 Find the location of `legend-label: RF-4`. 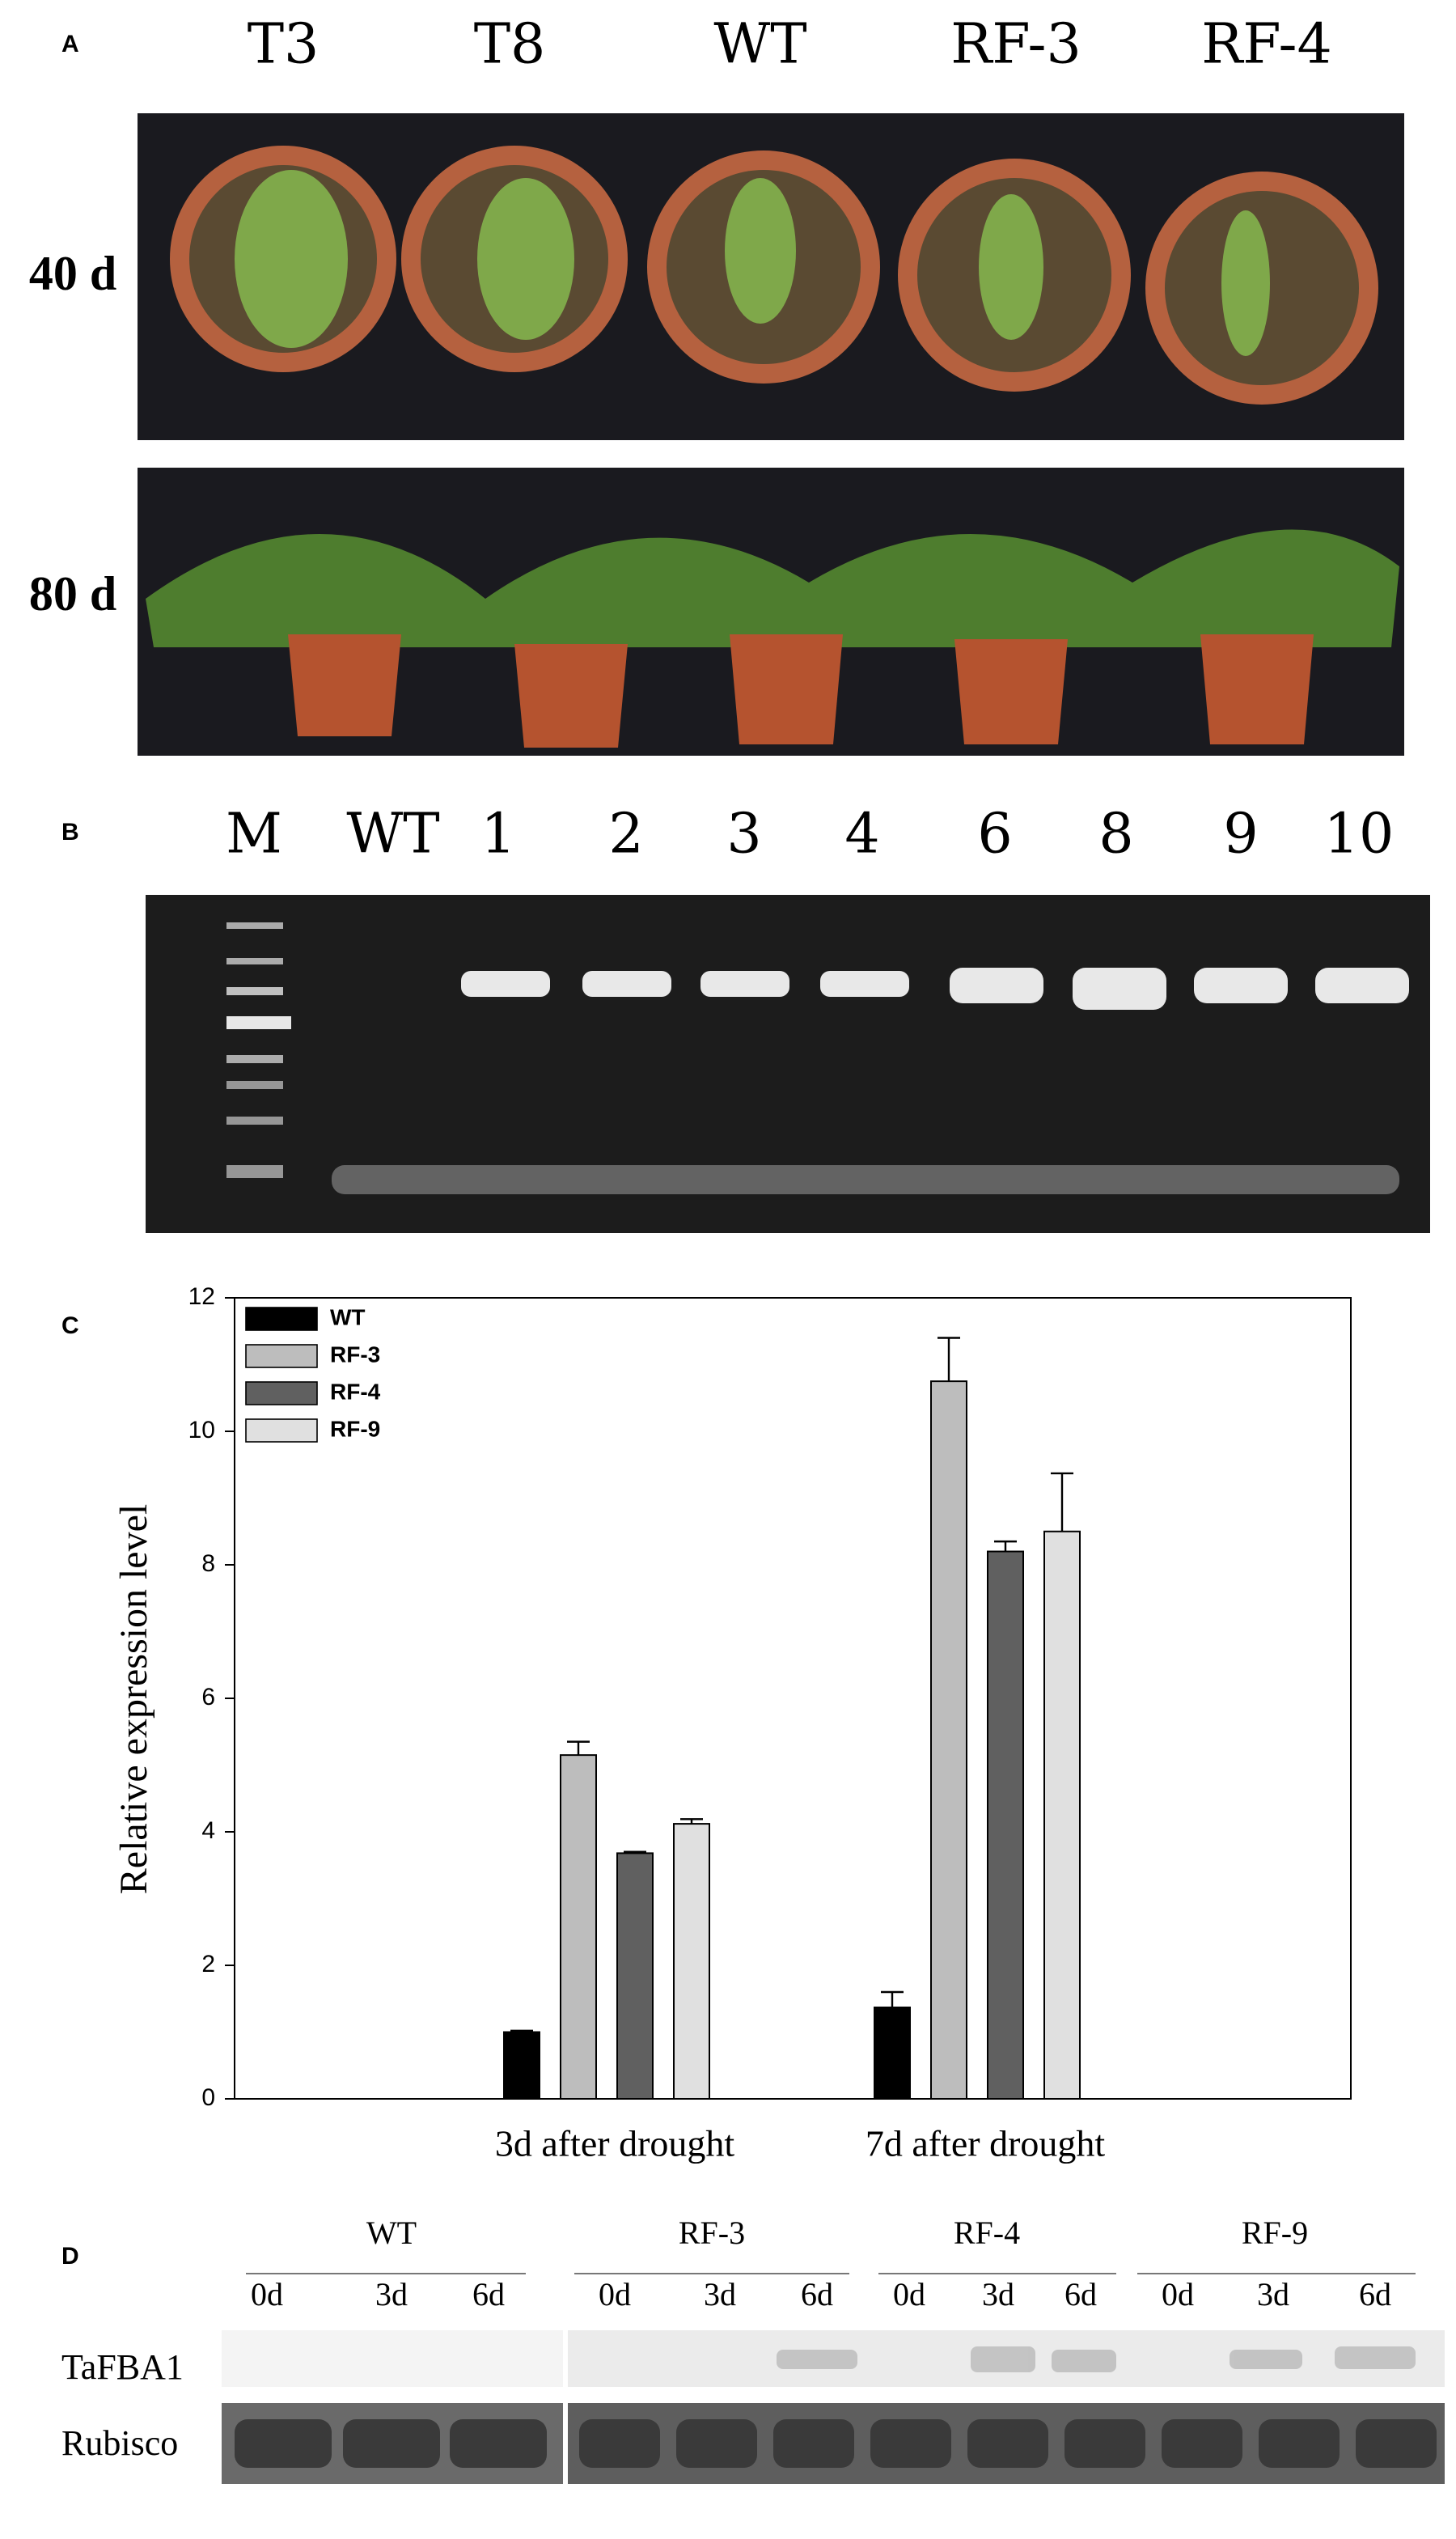

legend-label: RF-4 is located at coordinates (355, 1391).